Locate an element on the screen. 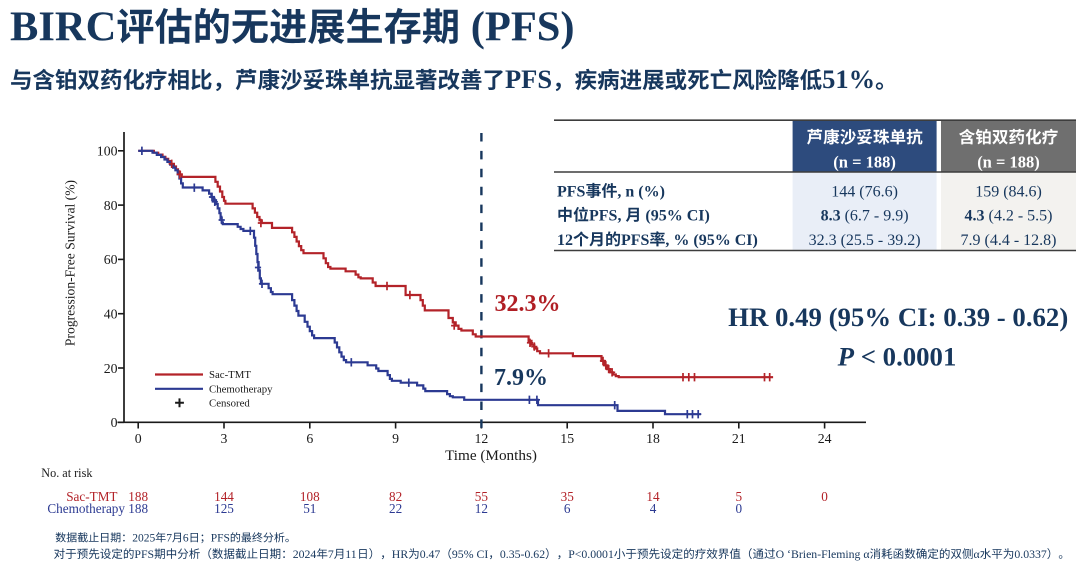 This screenshot has height=567, width=1080. svg-text: , n (%) is located at coordinates (641, 192).